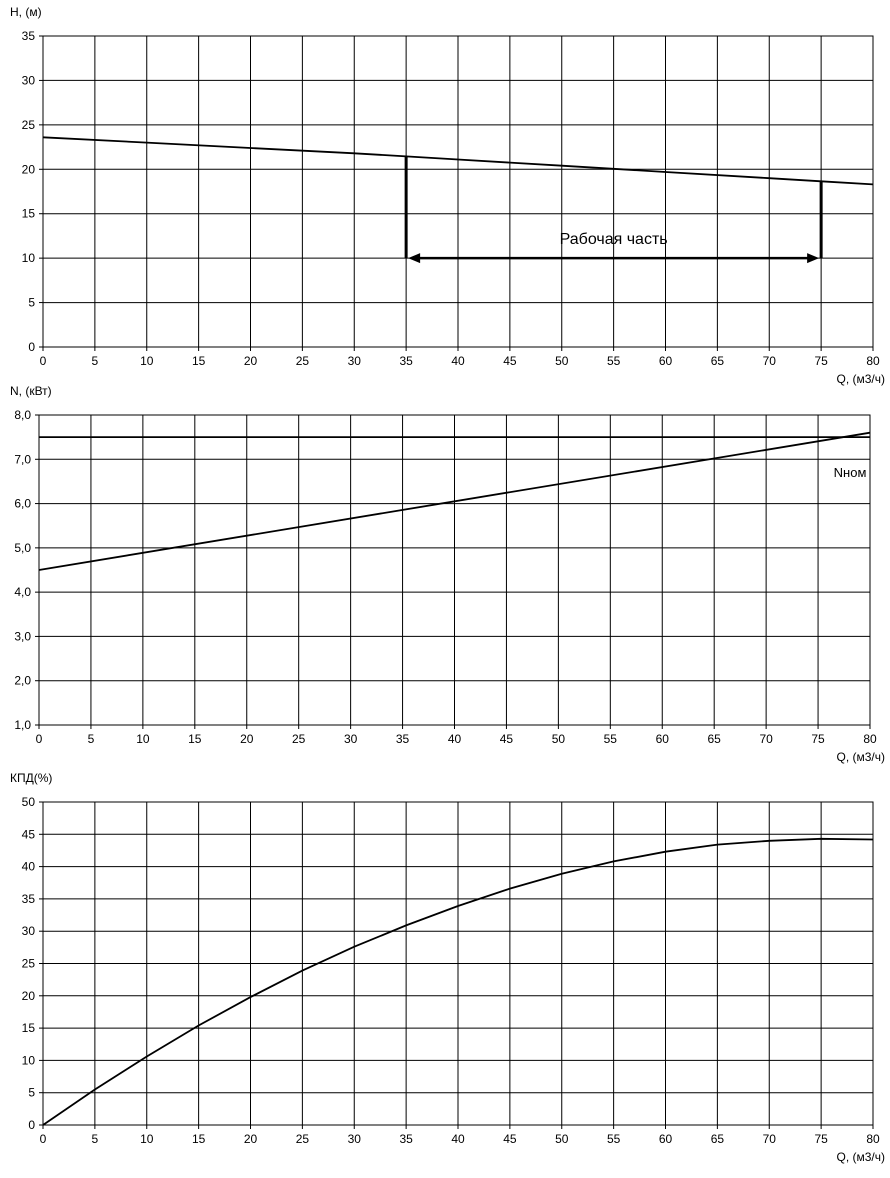  Describe the element at coordinates (873, 361) in the screenshot. I see `chart1-x-tick-label: 80` at that location.